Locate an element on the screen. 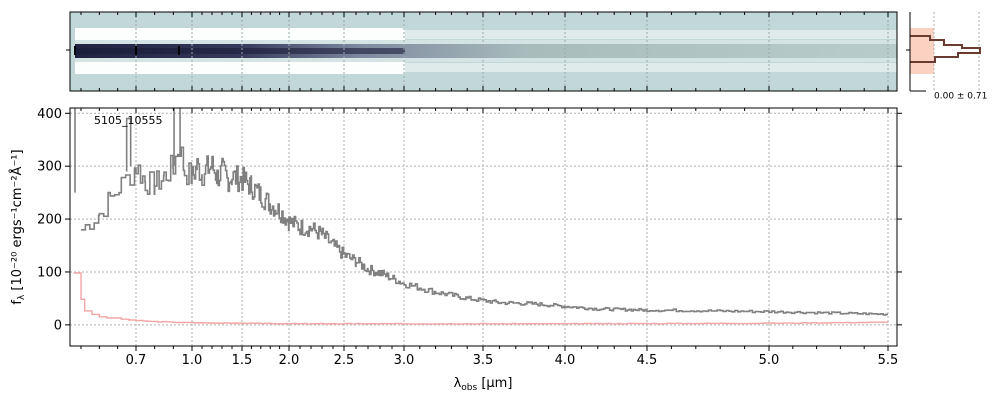  flux-emission-line is located at coordinates (127, 150).